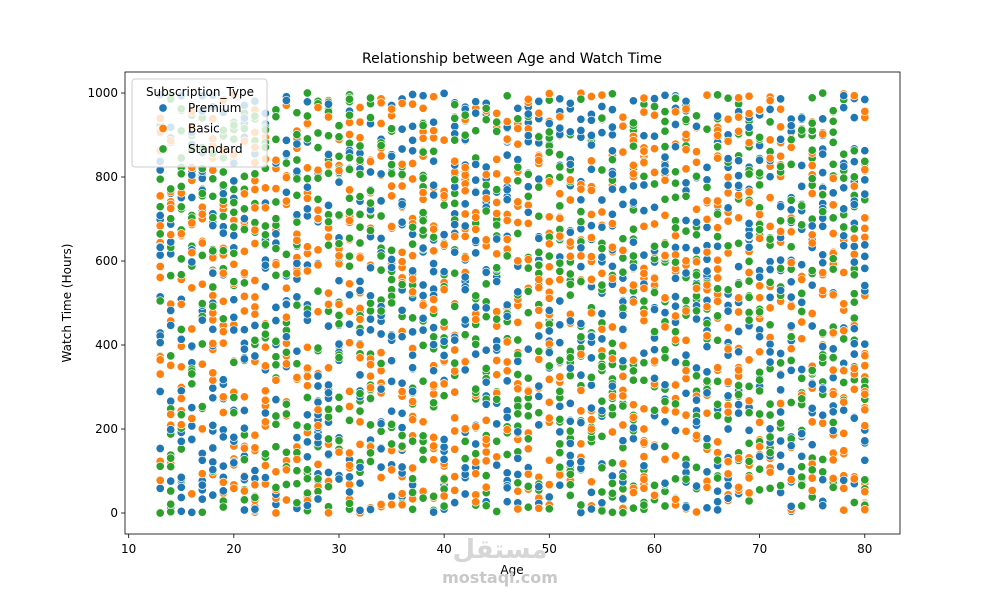 This screenshot has width=1000, height=600. I want to click on legend-marker, so click(163, 149).